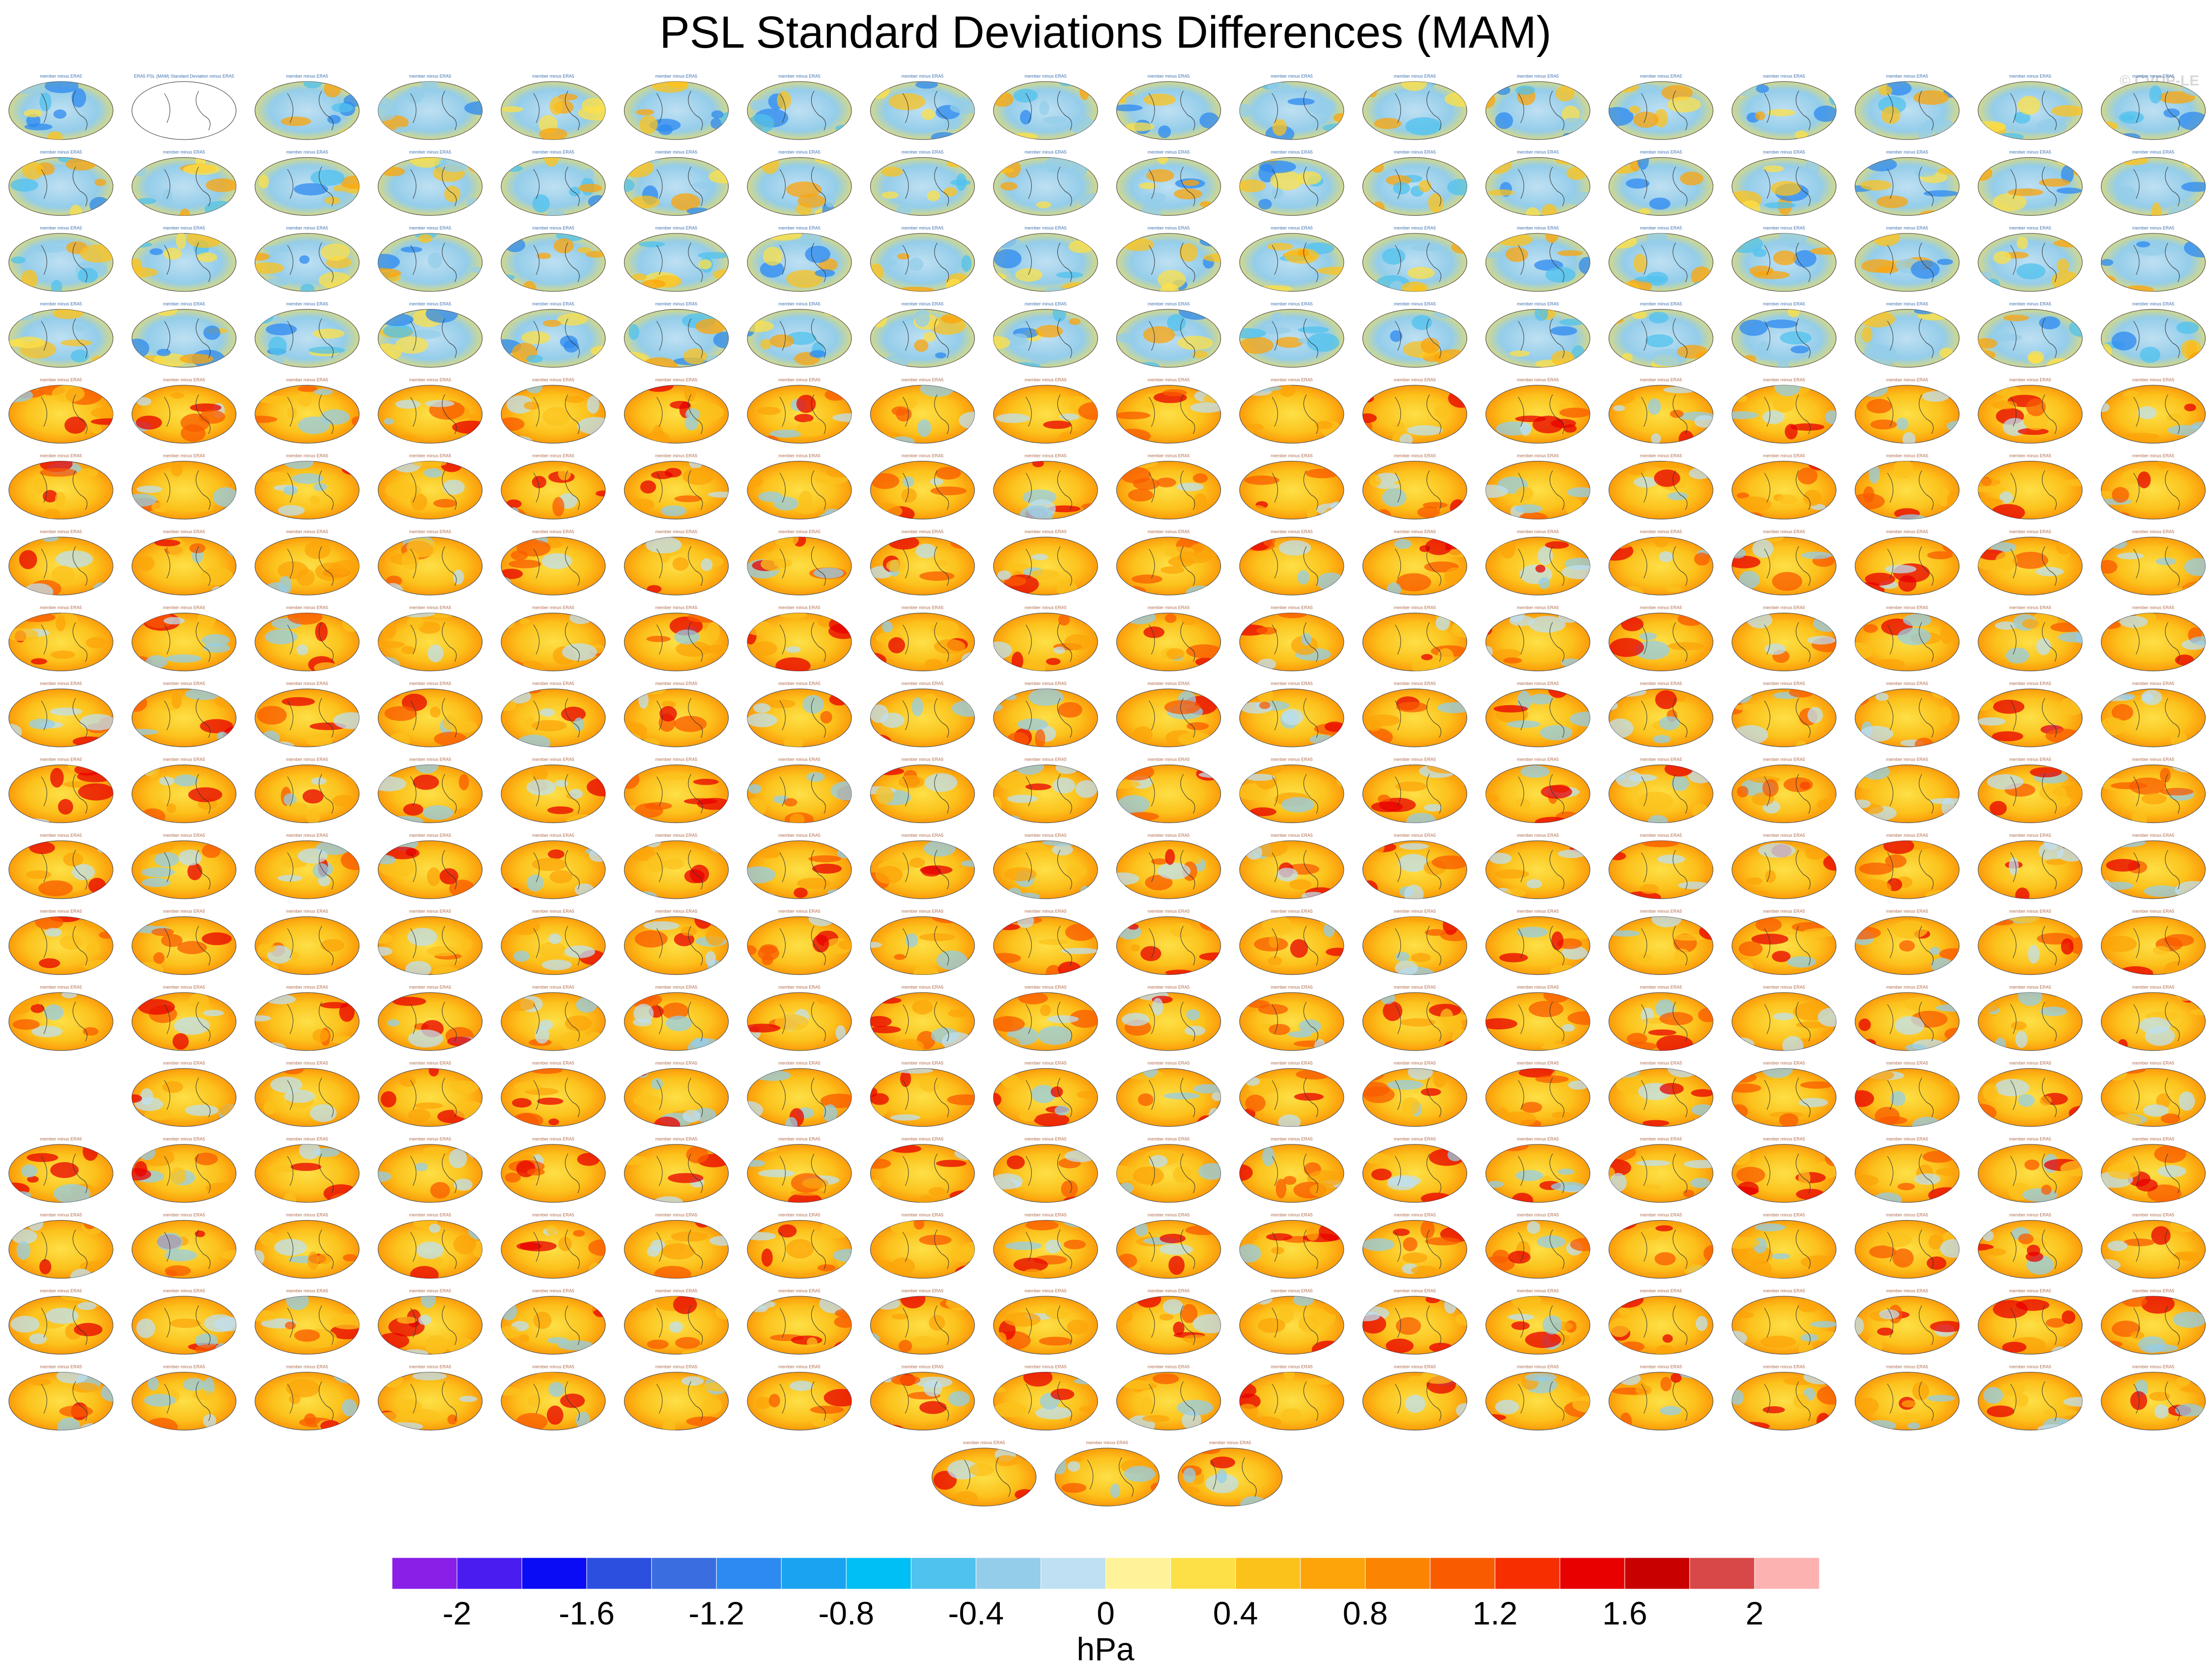  I want to click on colorbar-unit: hPa, so click(1105, 1649).